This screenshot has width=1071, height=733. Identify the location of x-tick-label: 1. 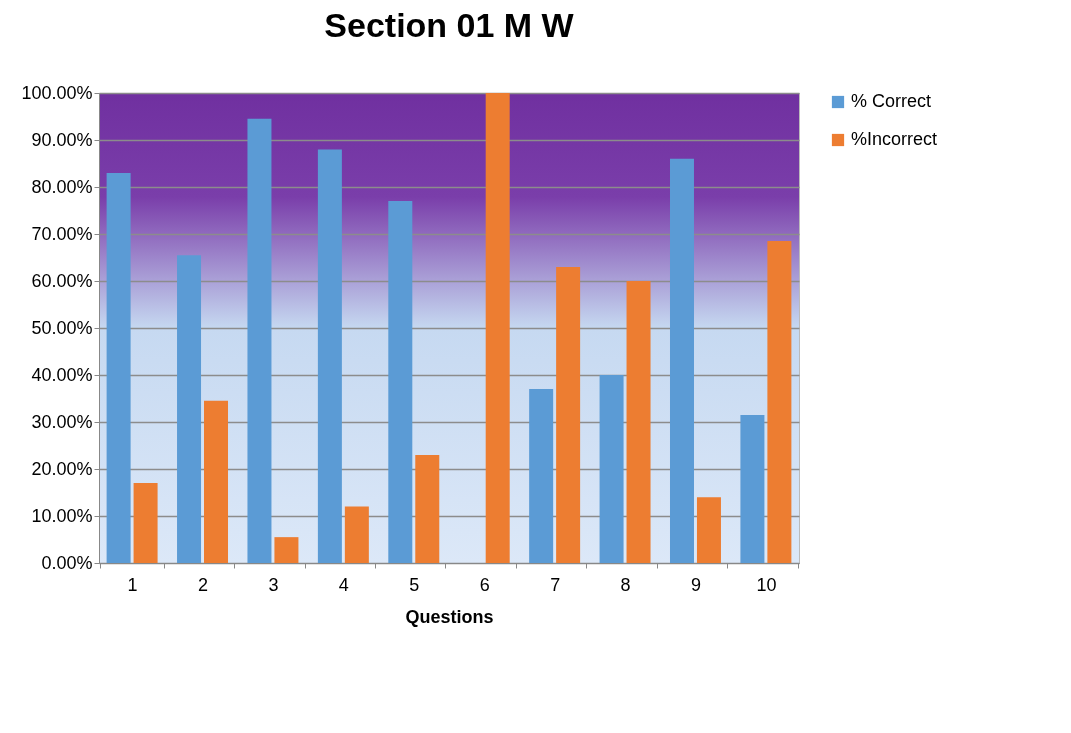
(132, 584).